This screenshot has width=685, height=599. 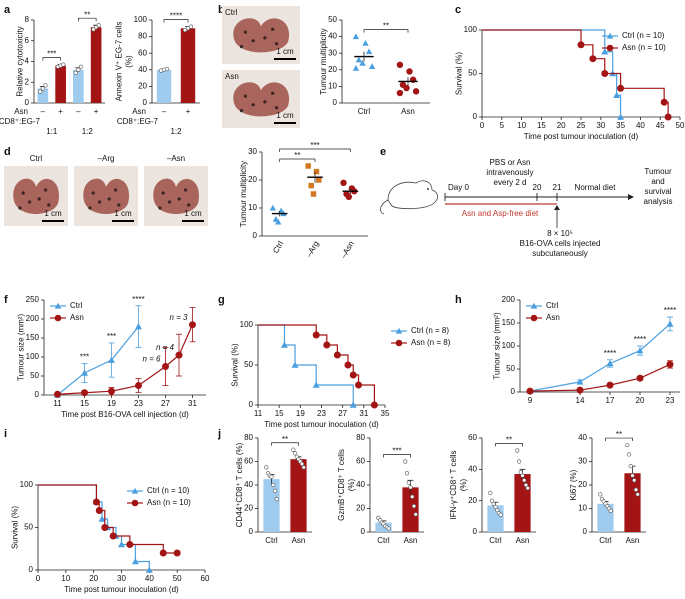 What do you see at coordinates (458, 187) in the screenshot?
I see `day-label: Day 0` at bounding box center [458, 187].